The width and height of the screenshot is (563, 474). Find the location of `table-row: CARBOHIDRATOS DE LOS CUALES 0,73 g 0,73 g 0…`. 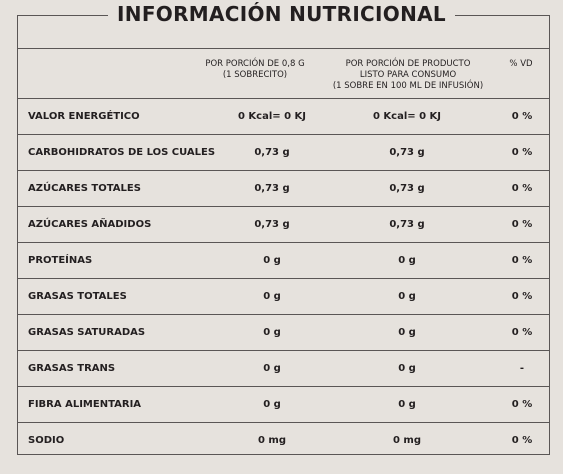

table-row: CARBOHIDRATOS DE LOS CUALES 0,73 g 0,73 g 0… is located at coordinates (283, 153).